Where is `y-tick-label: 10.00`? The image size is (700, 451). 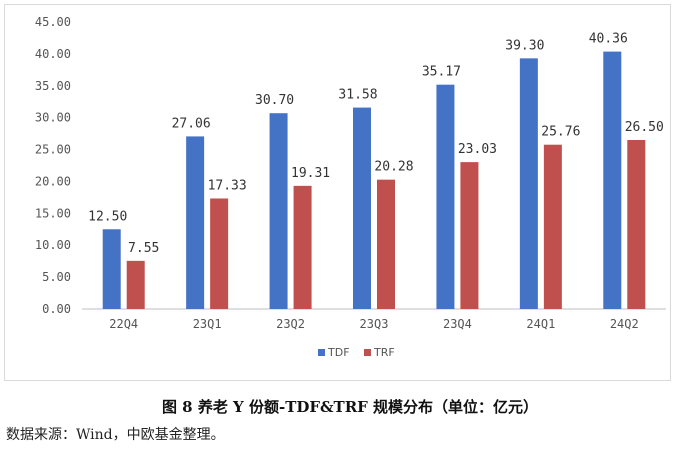 y-tick-label: 10.00 is located at coordinates (53, 245).